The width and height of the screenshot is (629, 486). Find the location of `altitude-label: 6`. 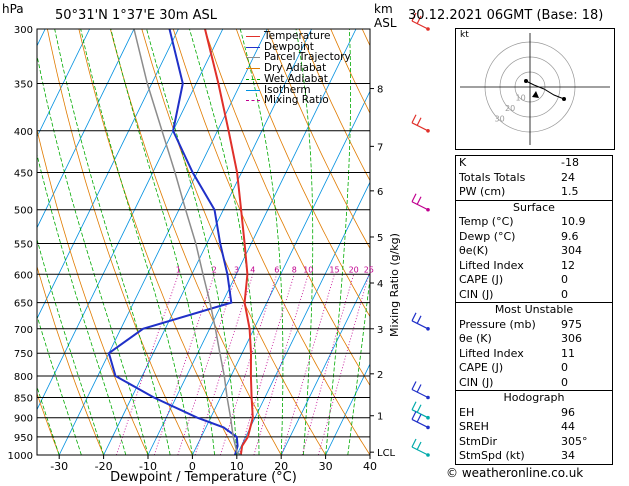

altitude-label: 6 is located at coordinates (380, 192).